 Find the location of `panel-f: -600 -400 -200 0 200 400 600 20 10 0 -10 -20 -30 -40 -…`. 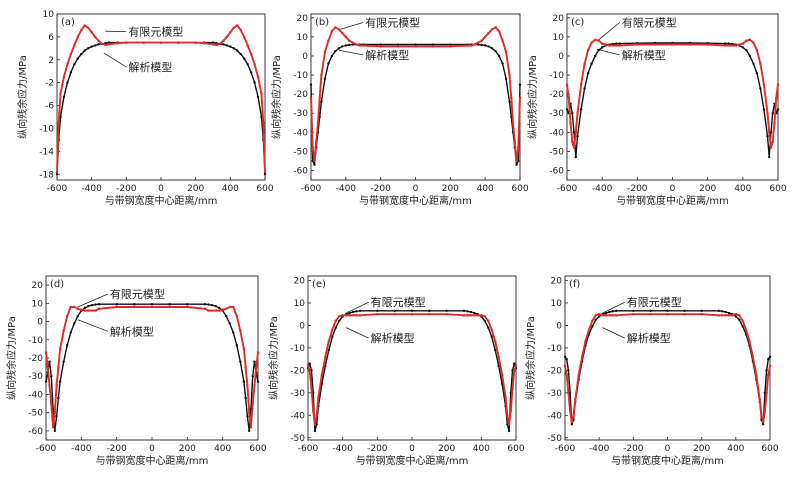

panel-f: -600 -400 -200 0 200 400 600 20 10 0 -10 -20 -30 -40 -… is located at coordinates (651, 371).